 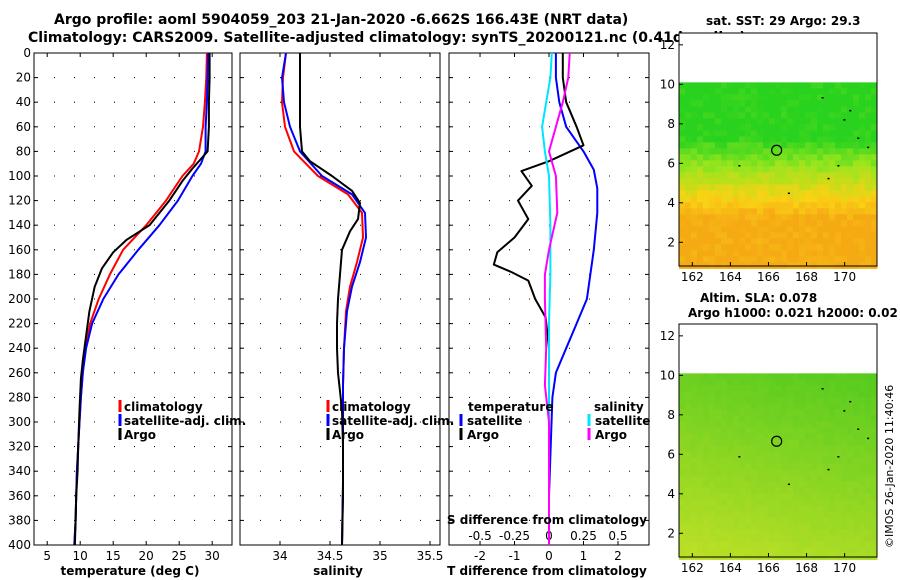 What do you see at coordinates (19, 250) in the screenshot?
I see `y-tick-label: 160` at bounding box center [19, 250].